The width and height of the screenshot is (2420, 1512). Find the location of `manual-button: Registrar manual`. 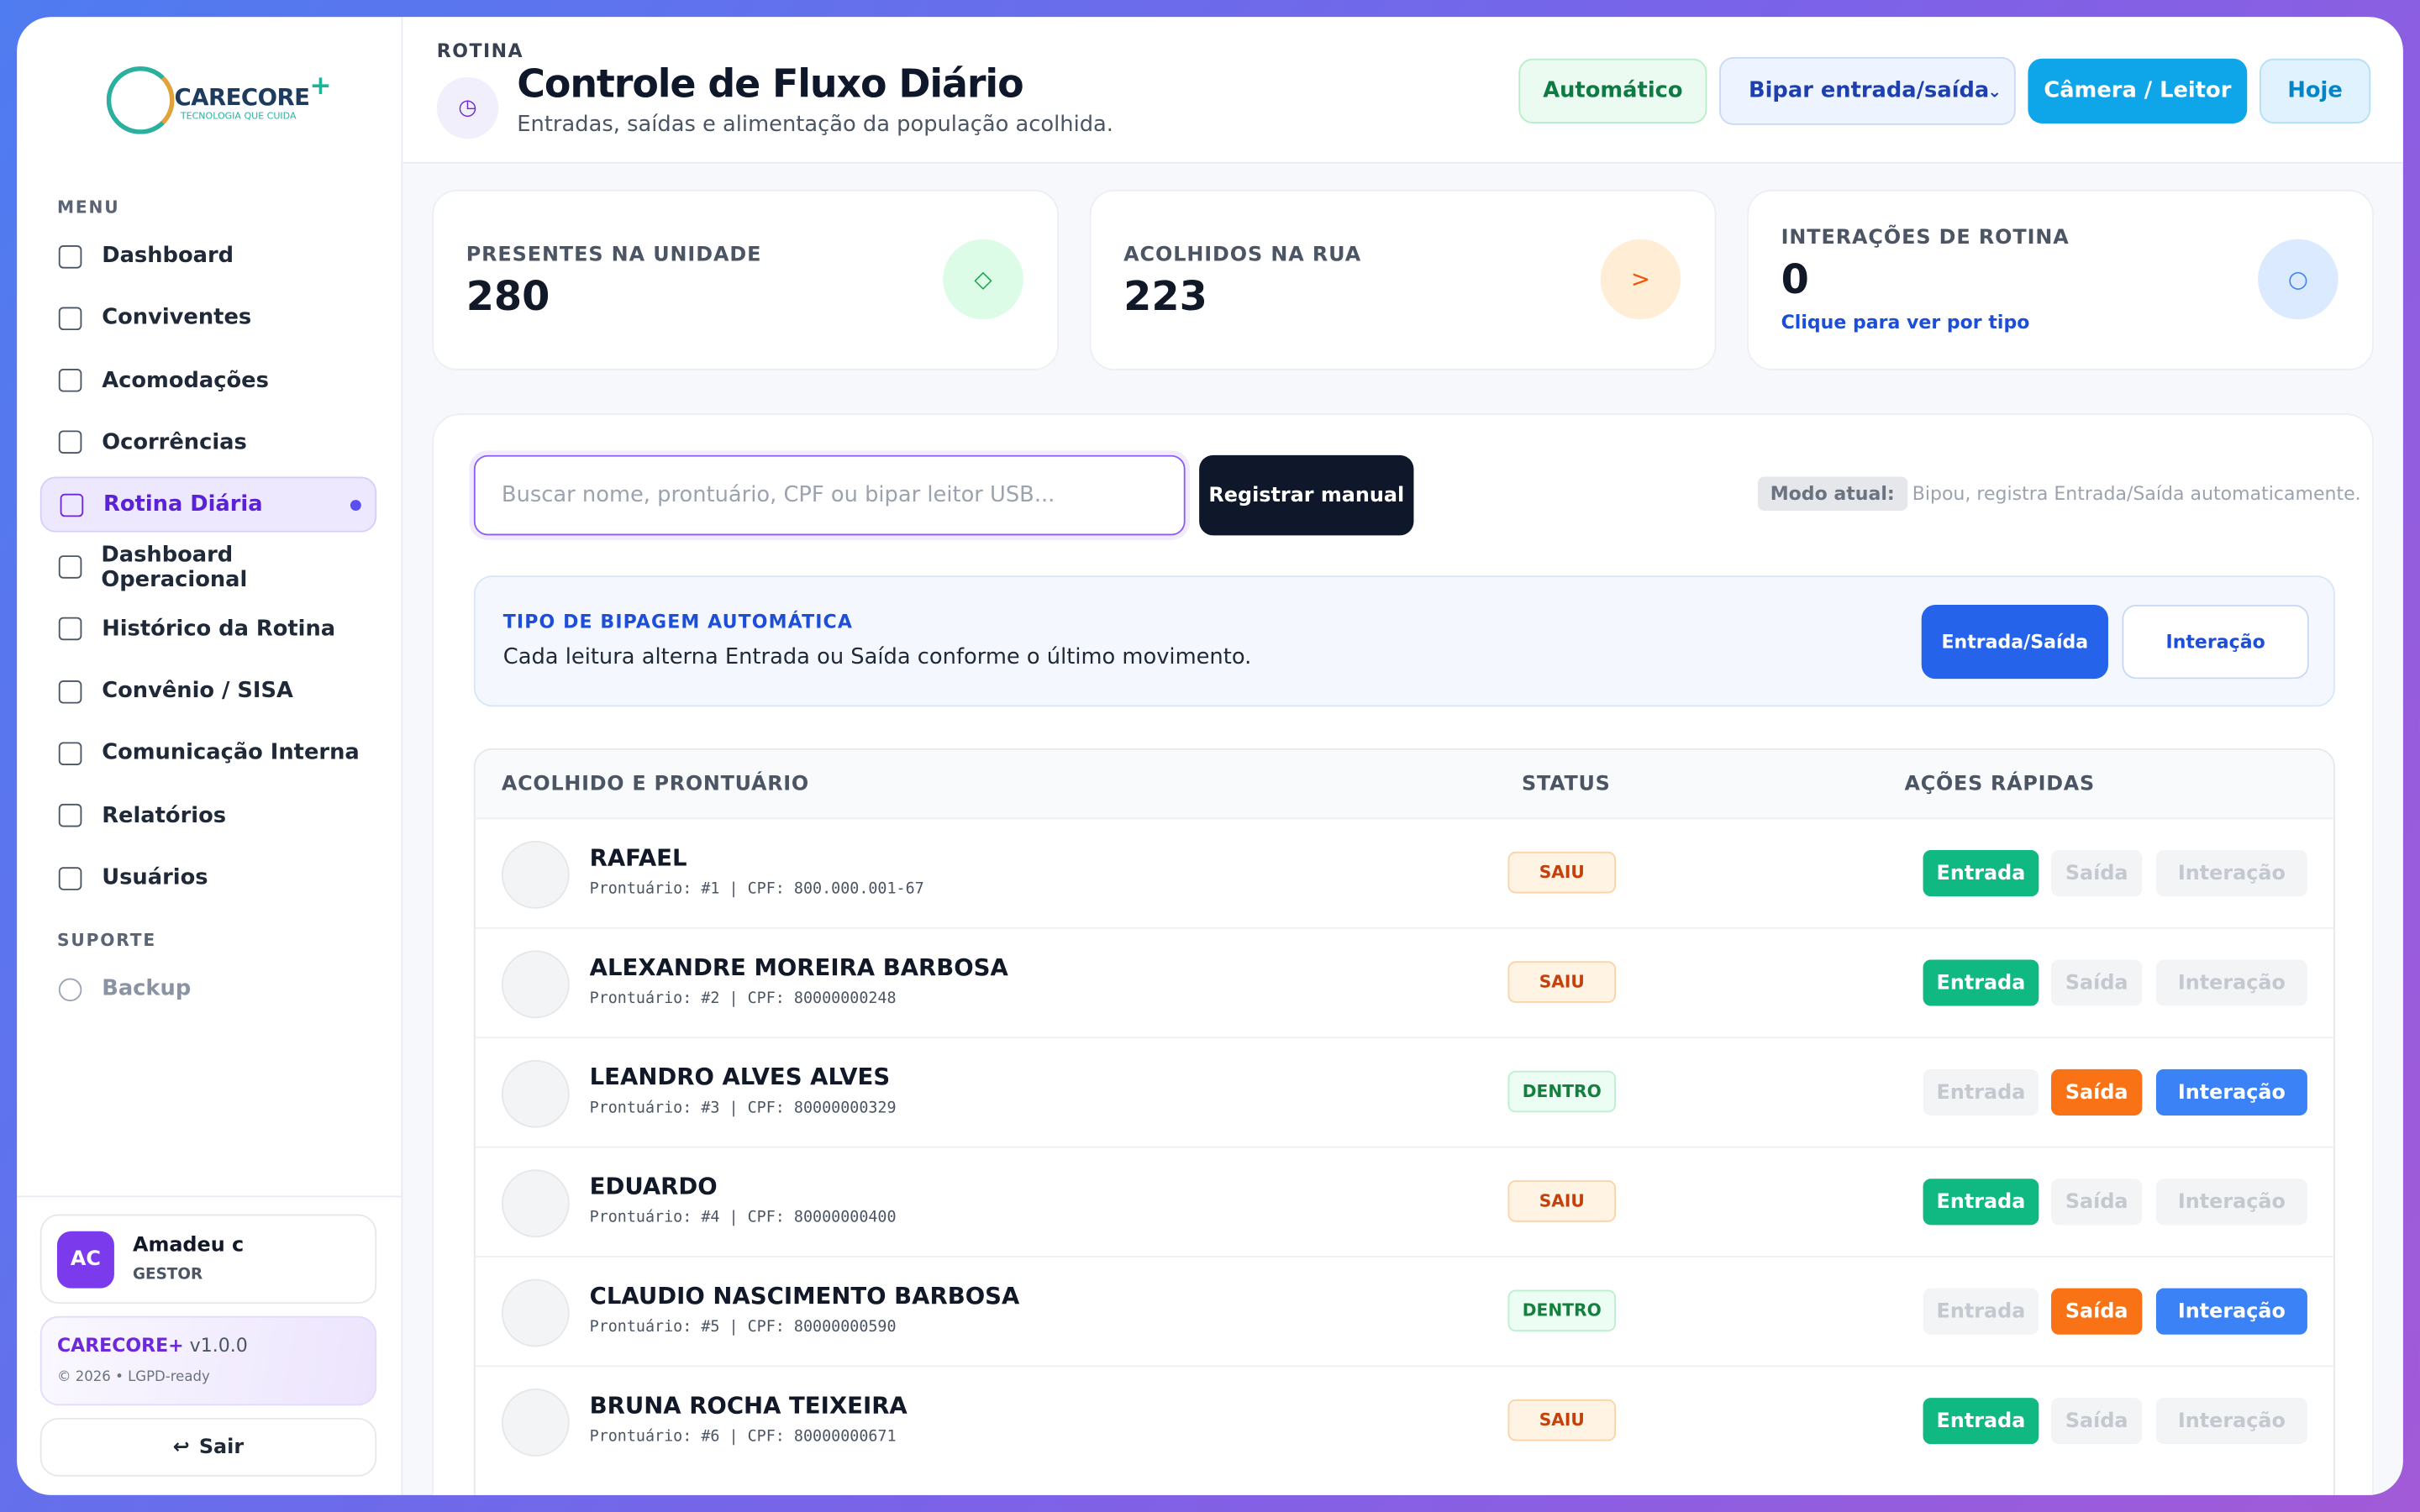

manual-button: Registrar manual is located at coordinates (1306, 495).